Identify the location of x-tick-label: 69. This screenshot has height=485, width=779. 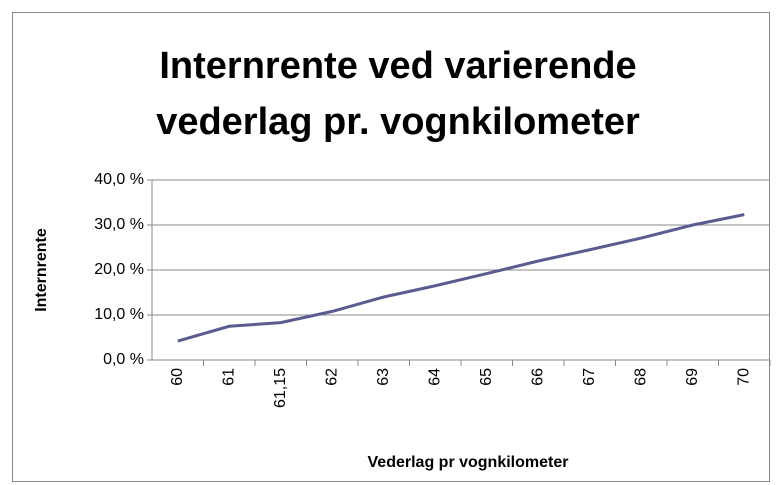
(692, 377).